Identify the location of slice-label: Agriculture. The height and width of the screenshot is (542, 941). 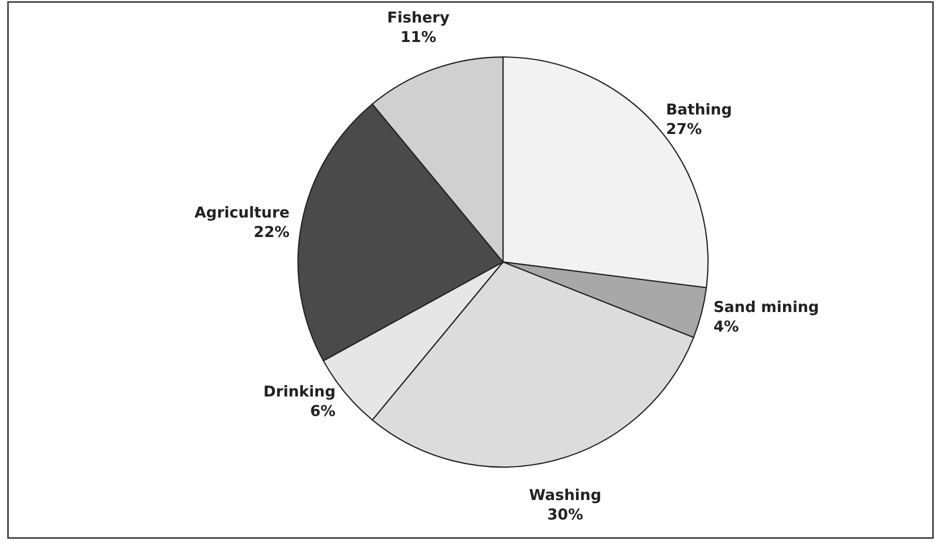
(242, 212).